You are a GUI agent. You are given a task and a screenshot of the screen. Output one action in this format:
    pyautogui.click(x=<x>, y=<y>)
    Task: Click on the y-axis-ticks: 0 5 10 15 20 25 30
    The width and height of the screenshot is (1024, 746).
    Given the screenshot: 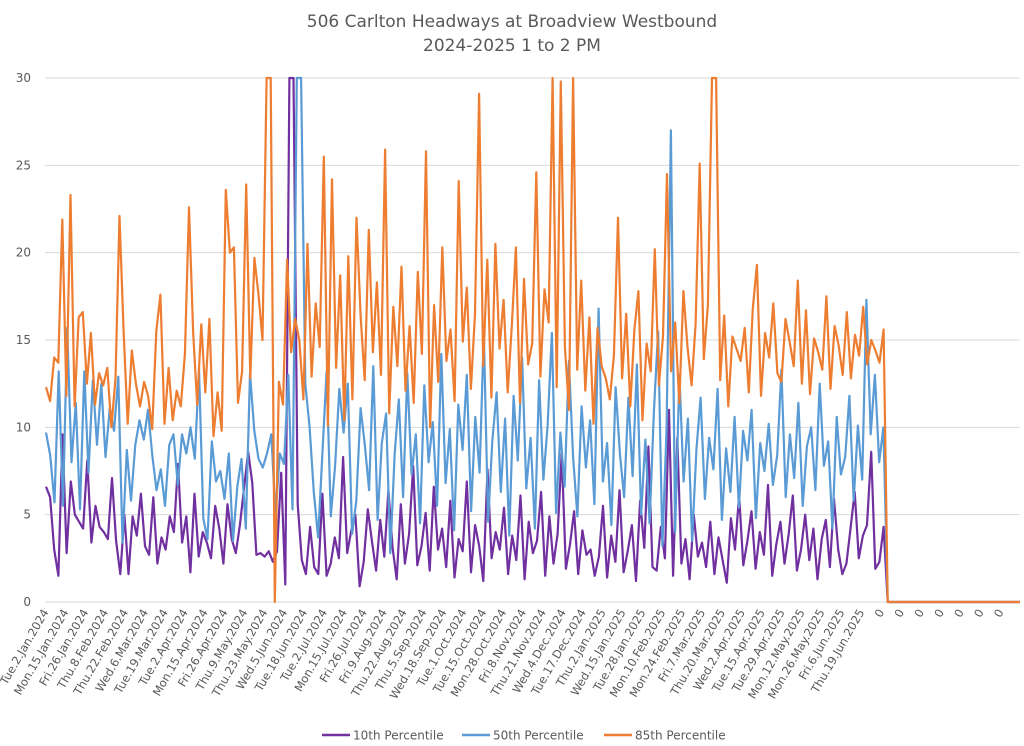 What is the action you would take?
    pyautogui.click(x=23, y=340)
    